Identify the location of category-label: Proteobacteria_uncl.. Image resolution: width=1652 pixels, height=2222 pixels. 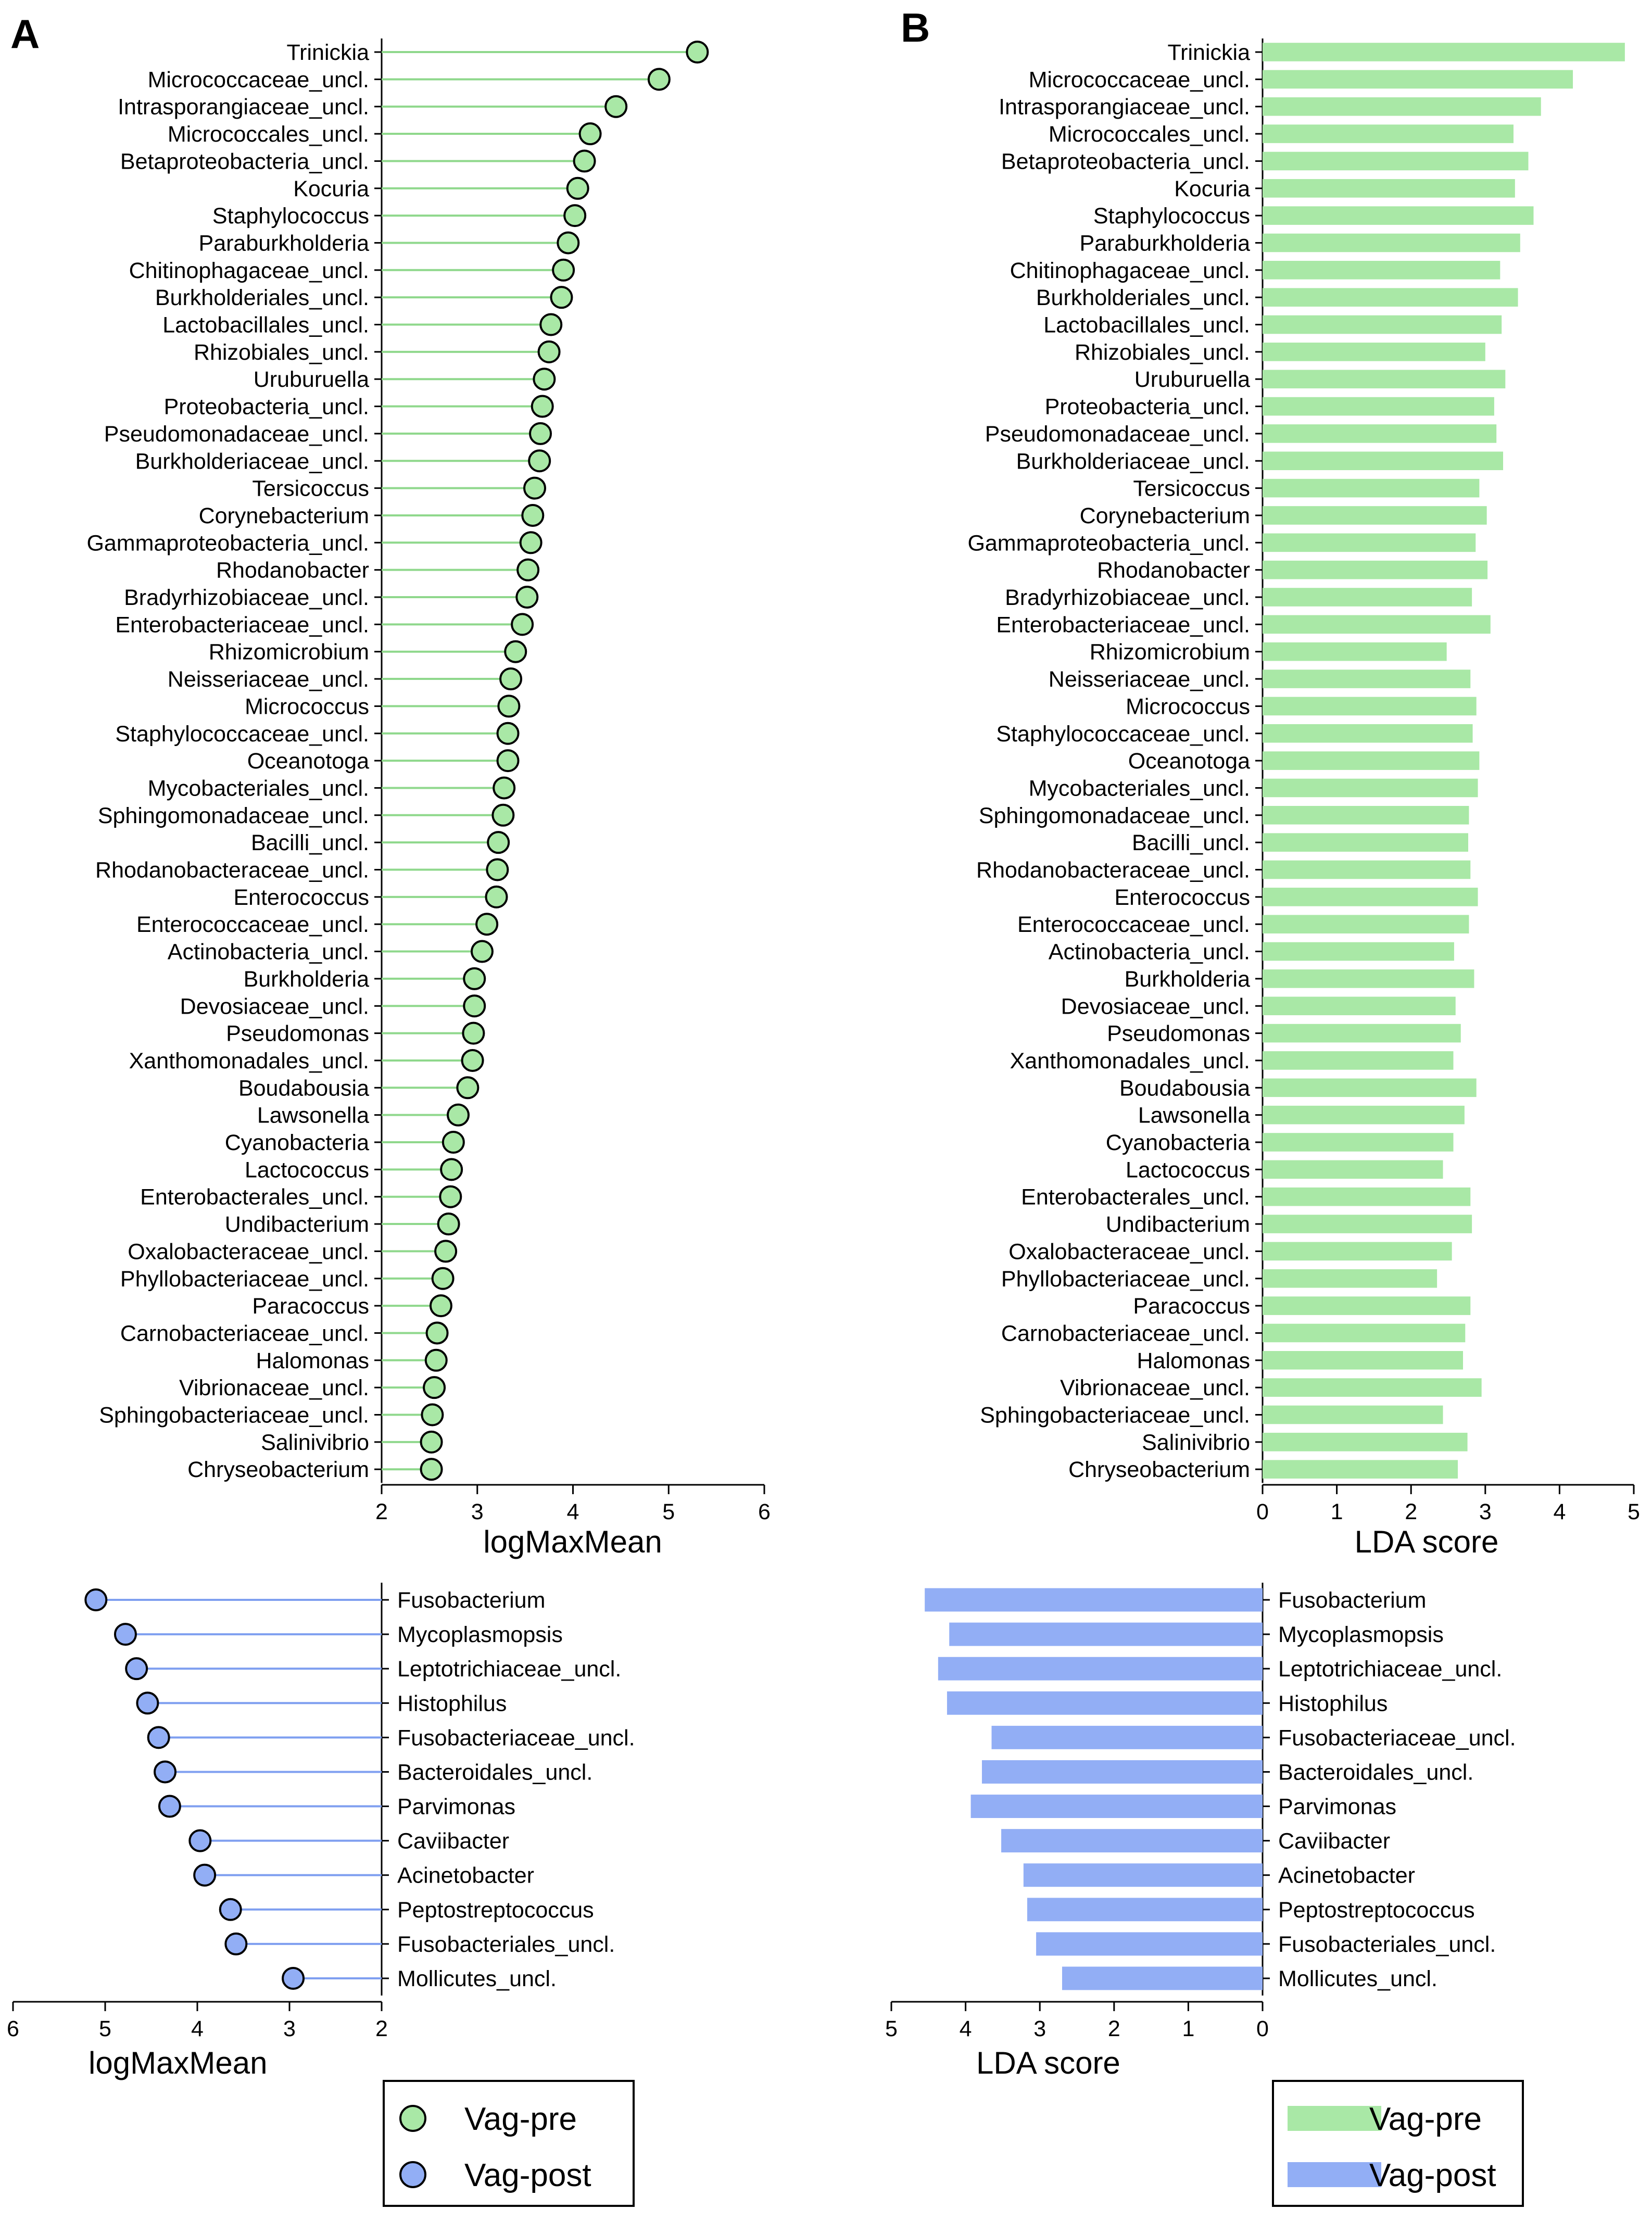
(266, 407).